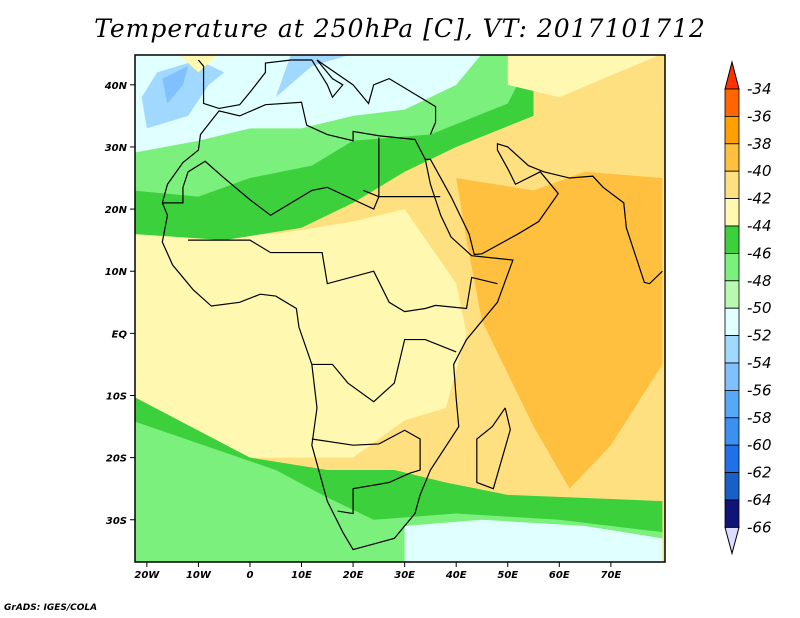 The width and height of the screenshot is (800, 618). I want to click on lat-tick-label: 20N, so click(116, 210).